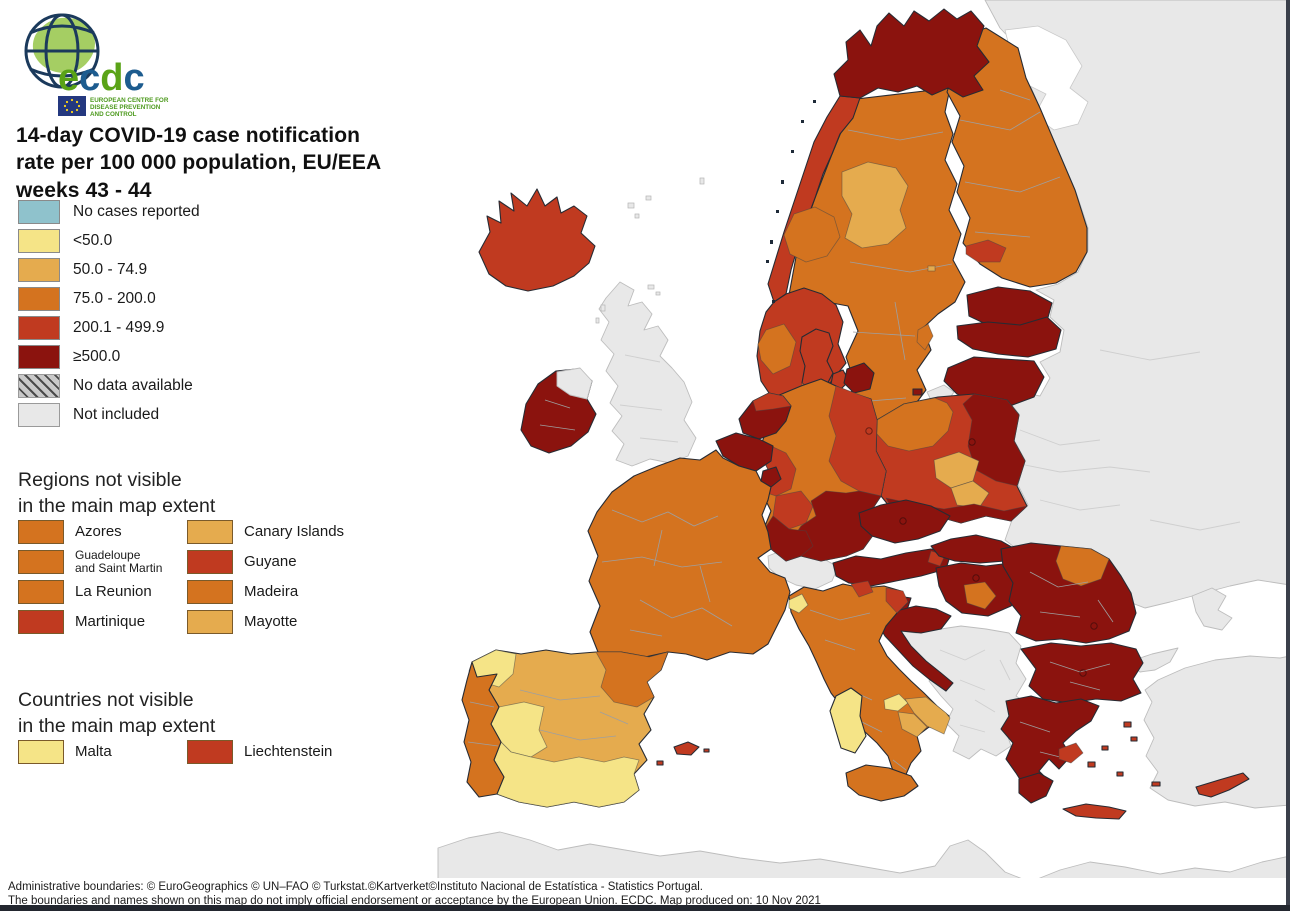 The image size is (1290, 911). I want to click on footer-band, so click(645, 891).